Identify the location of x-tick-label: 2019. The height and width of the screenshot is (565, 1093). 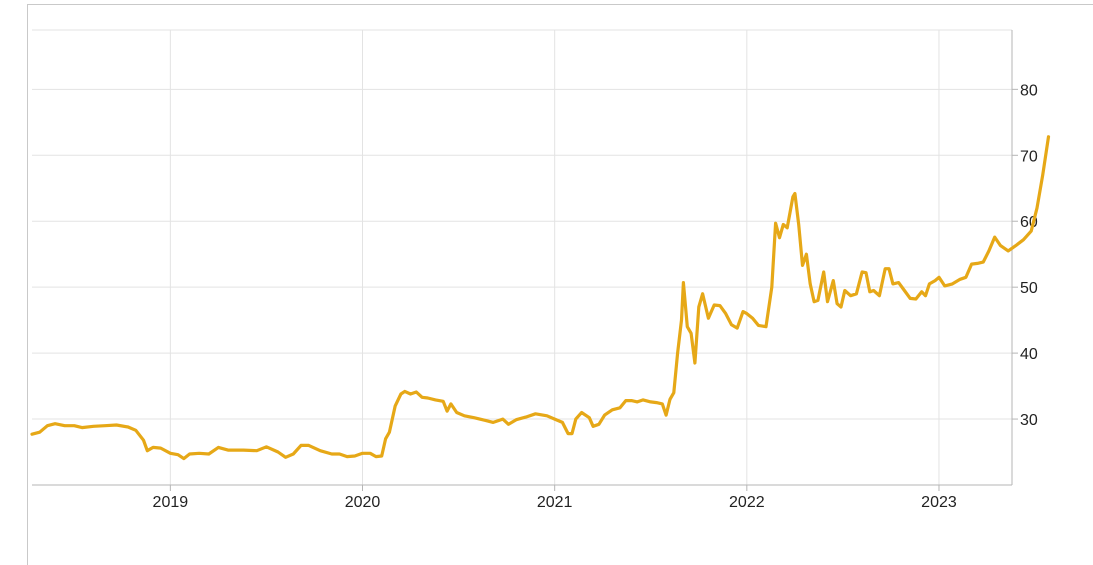
(171, 502).